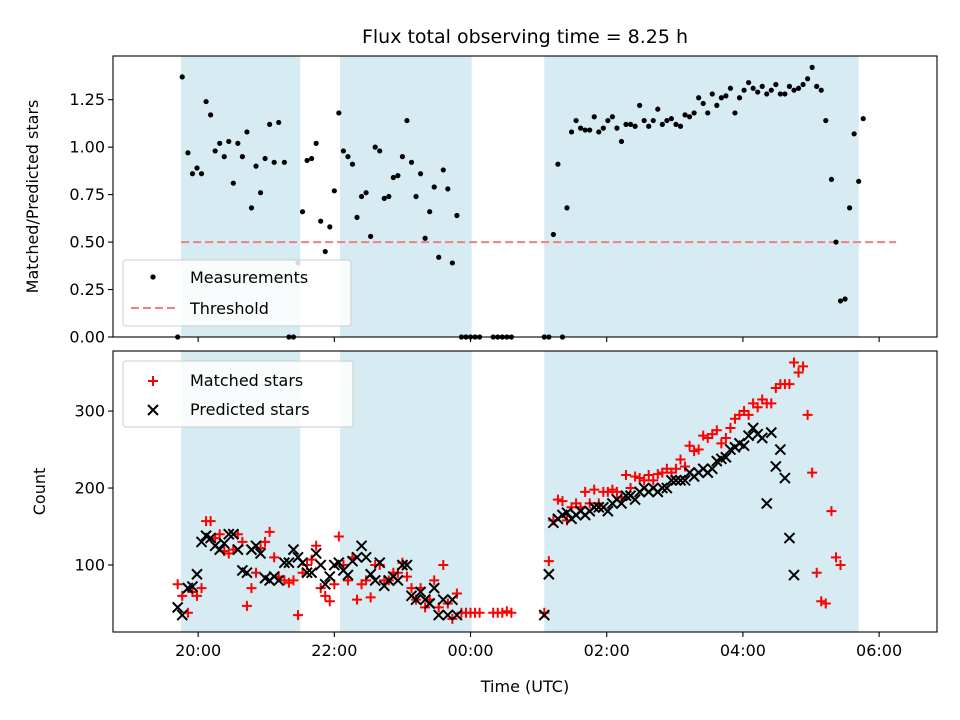 The width and height of the screenshot is (960, 720). Describe the element at coordinates (238, 394) in the screenshot. I see `legend: Matched stars Predicted stars` at that location.